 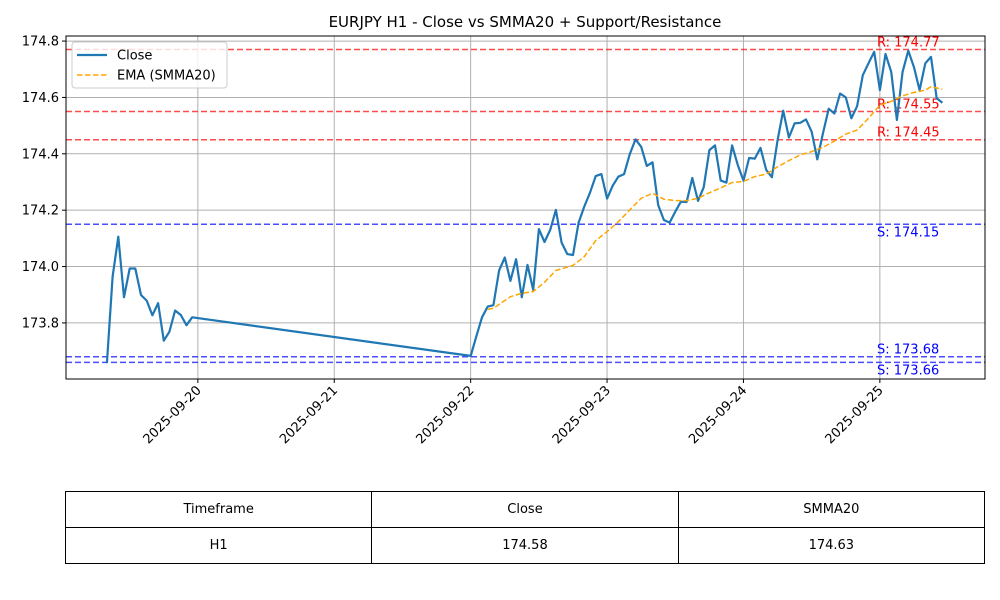 What do you see at coordinates (40, 211) in the screenshot?
I see `y-tick-label: 174.2` at bounding box center [40, 211].